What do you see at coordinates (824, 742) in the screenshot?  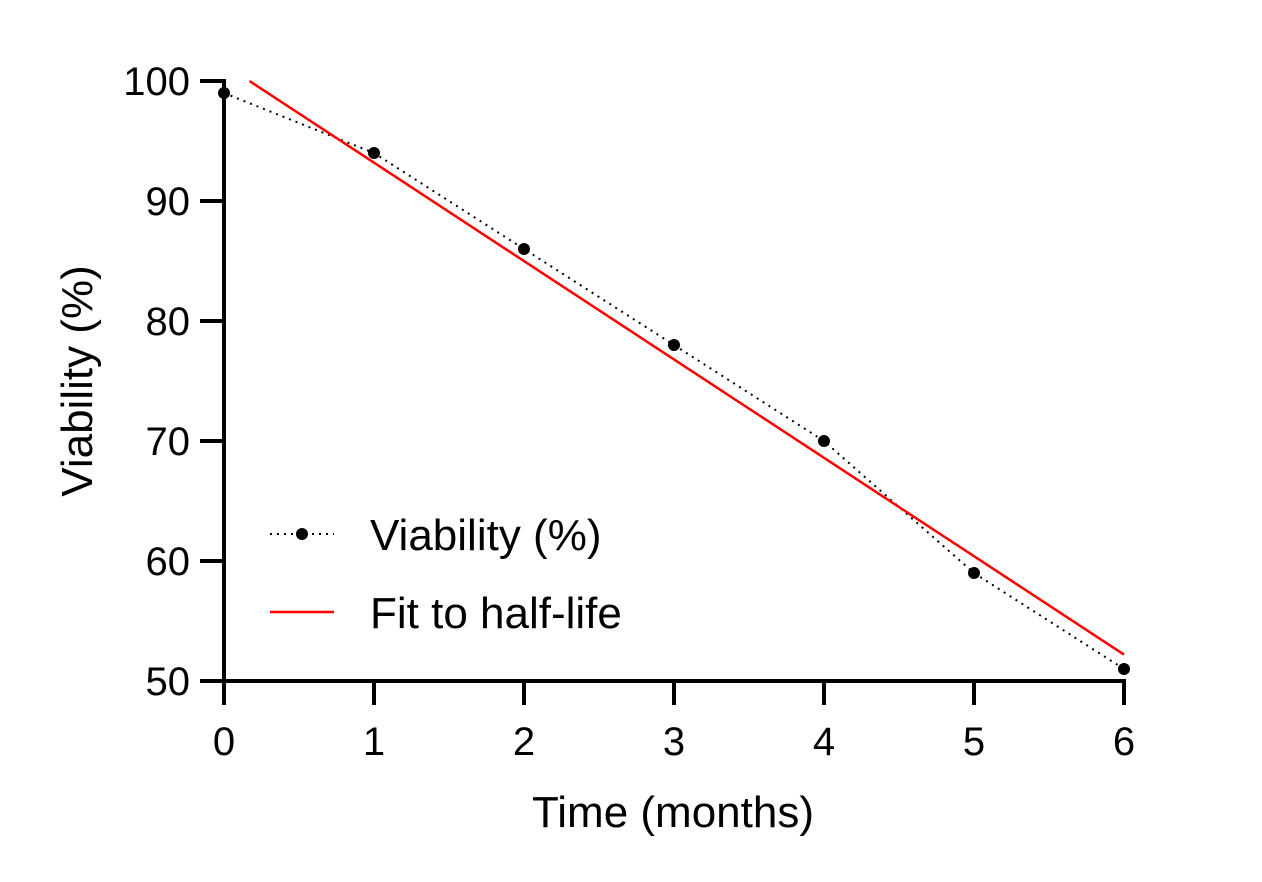 I see `x-tick-label: 4` at bounding box center [824, 742].